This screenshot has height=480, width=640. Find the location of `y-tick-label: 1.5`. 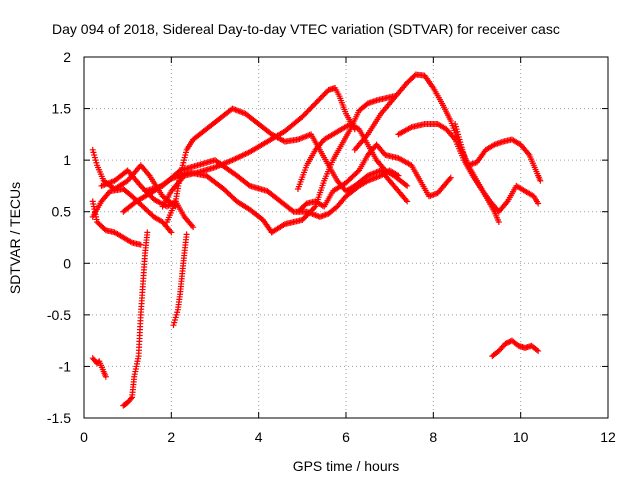

y-tick-label: 1.5 is located at coordinates (62, 109).